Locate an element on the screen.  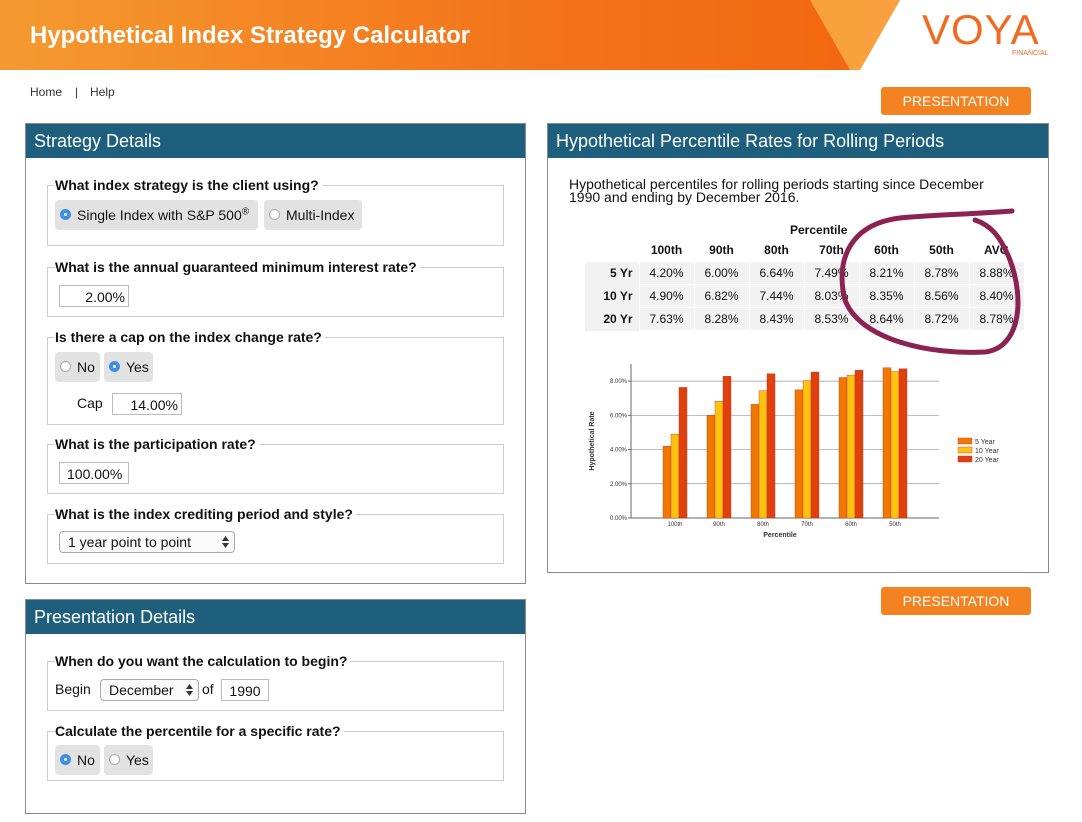
x-tick-label: 60th is located at coordinates (851, 525).